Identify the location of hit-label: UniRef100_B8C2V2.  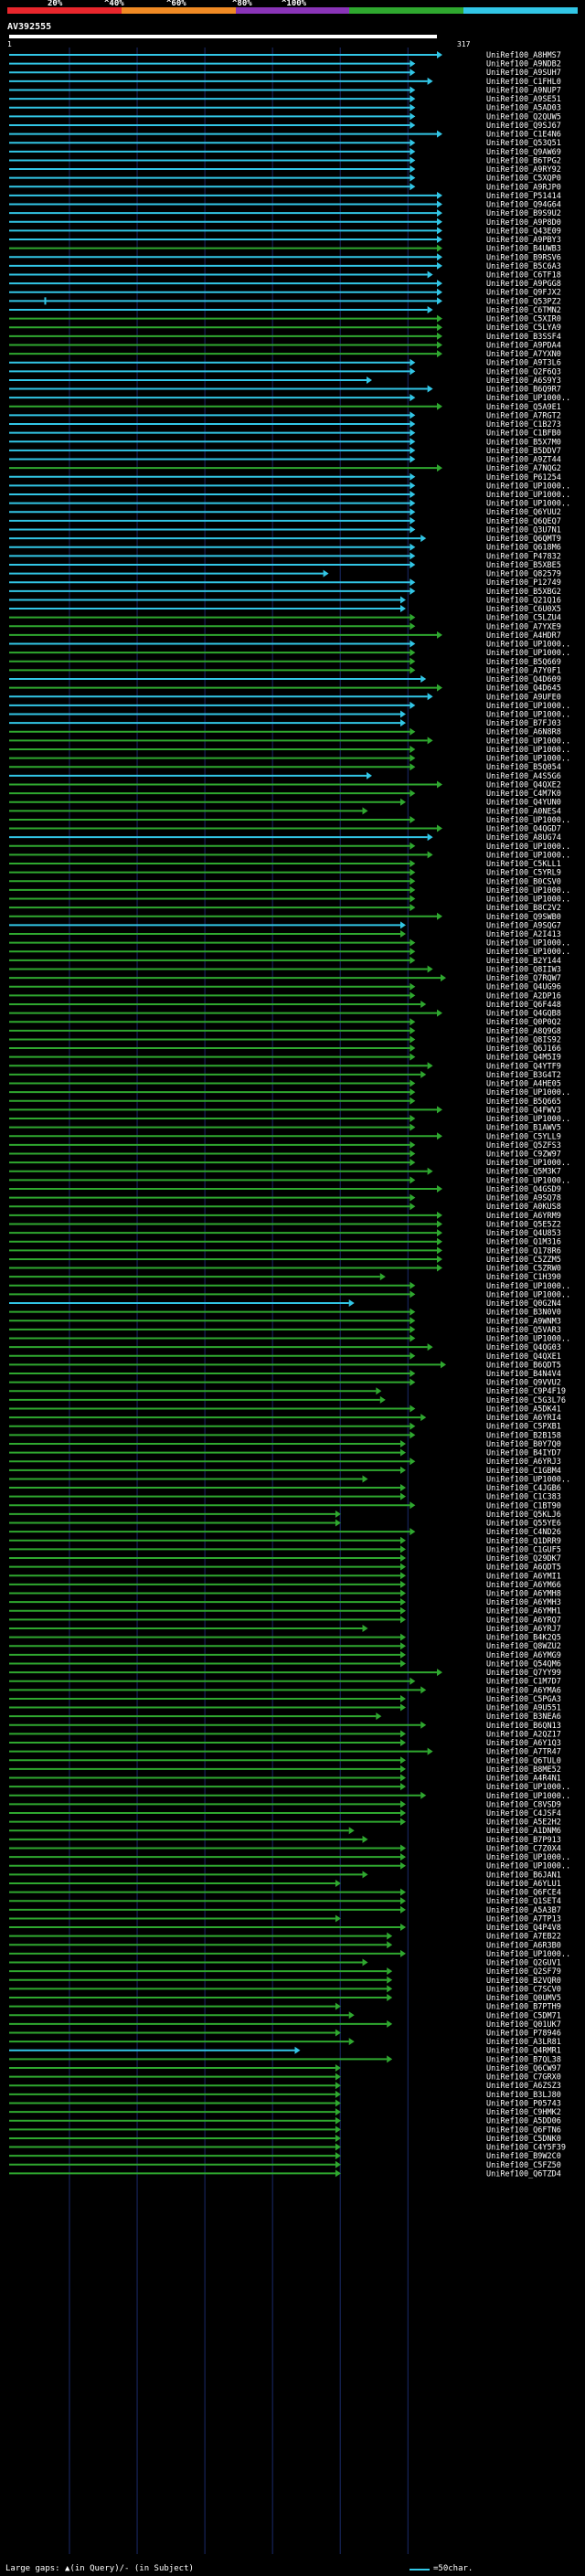
(523, 908).